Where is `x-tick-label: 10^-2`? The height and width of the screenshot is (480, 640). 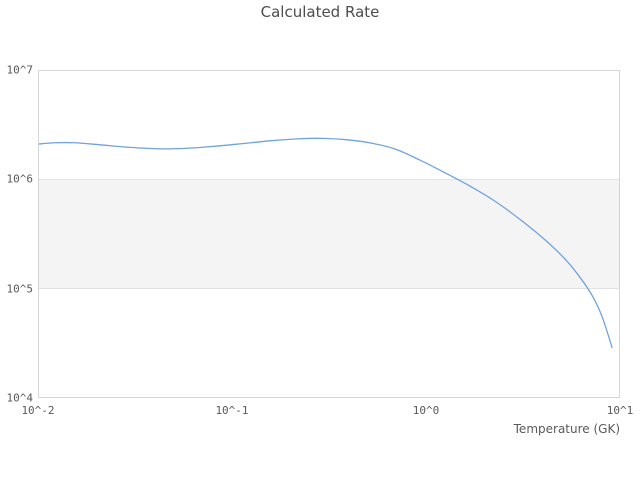 x-tick-label: 10^-2 is located at coordinates (38, 410).